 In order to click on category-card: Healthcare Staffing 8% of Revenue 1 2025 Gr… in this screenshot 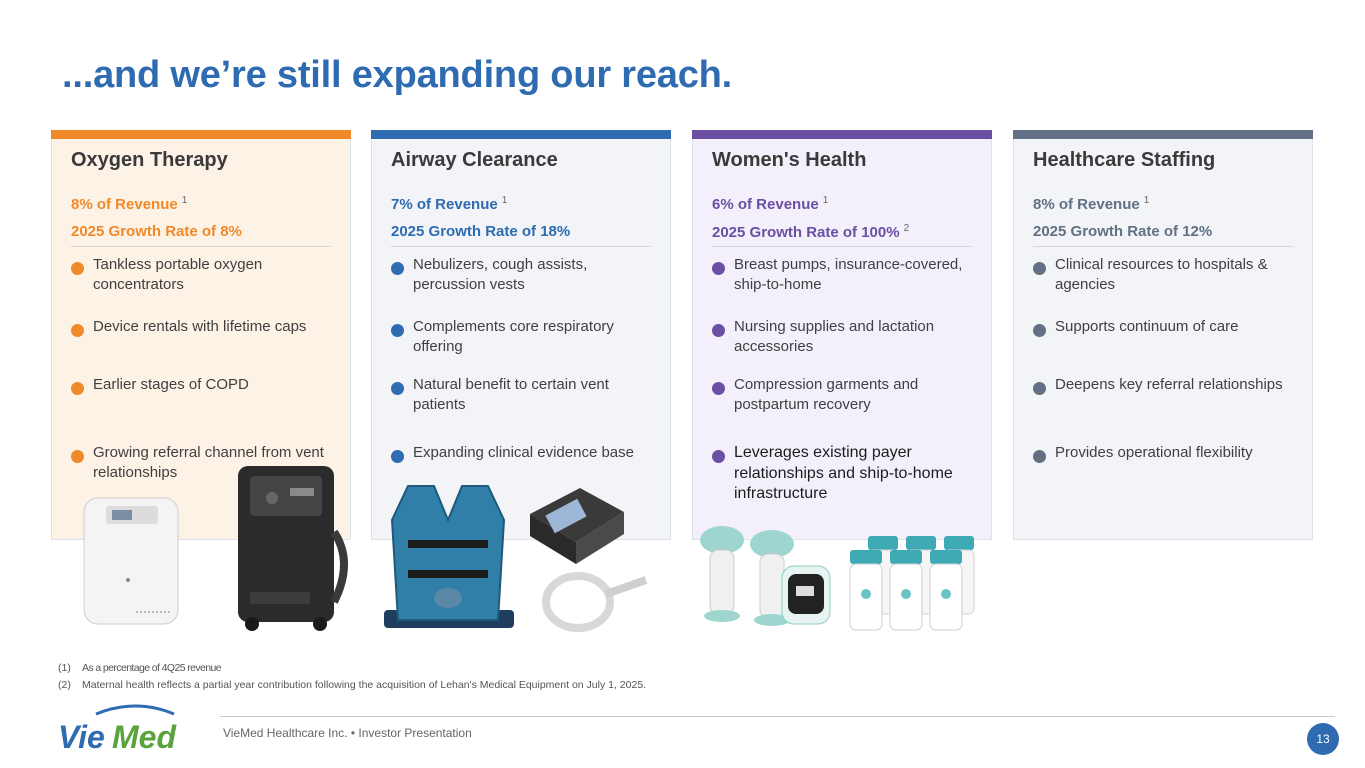, I will do `click(1163, 335)`.